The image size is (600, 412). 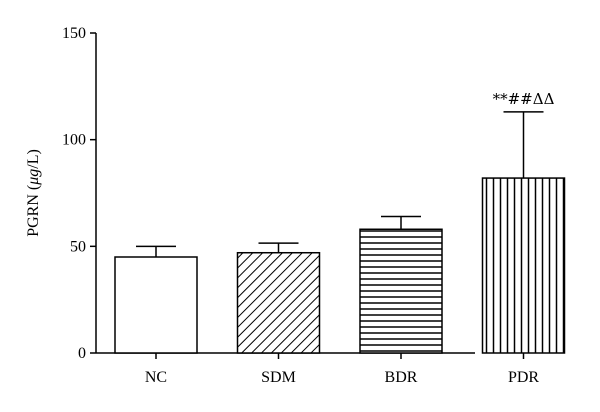 What do you see at coordinates (401, 291) in the screenshot?
I see `bar-bdr` at bounding box center [401, 291].